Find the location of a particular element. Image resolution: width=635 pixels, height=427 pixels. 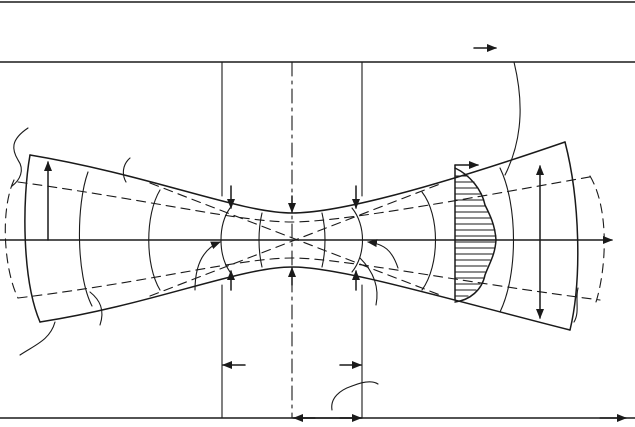

right-lower-leader is located at coordinates (576, 305).